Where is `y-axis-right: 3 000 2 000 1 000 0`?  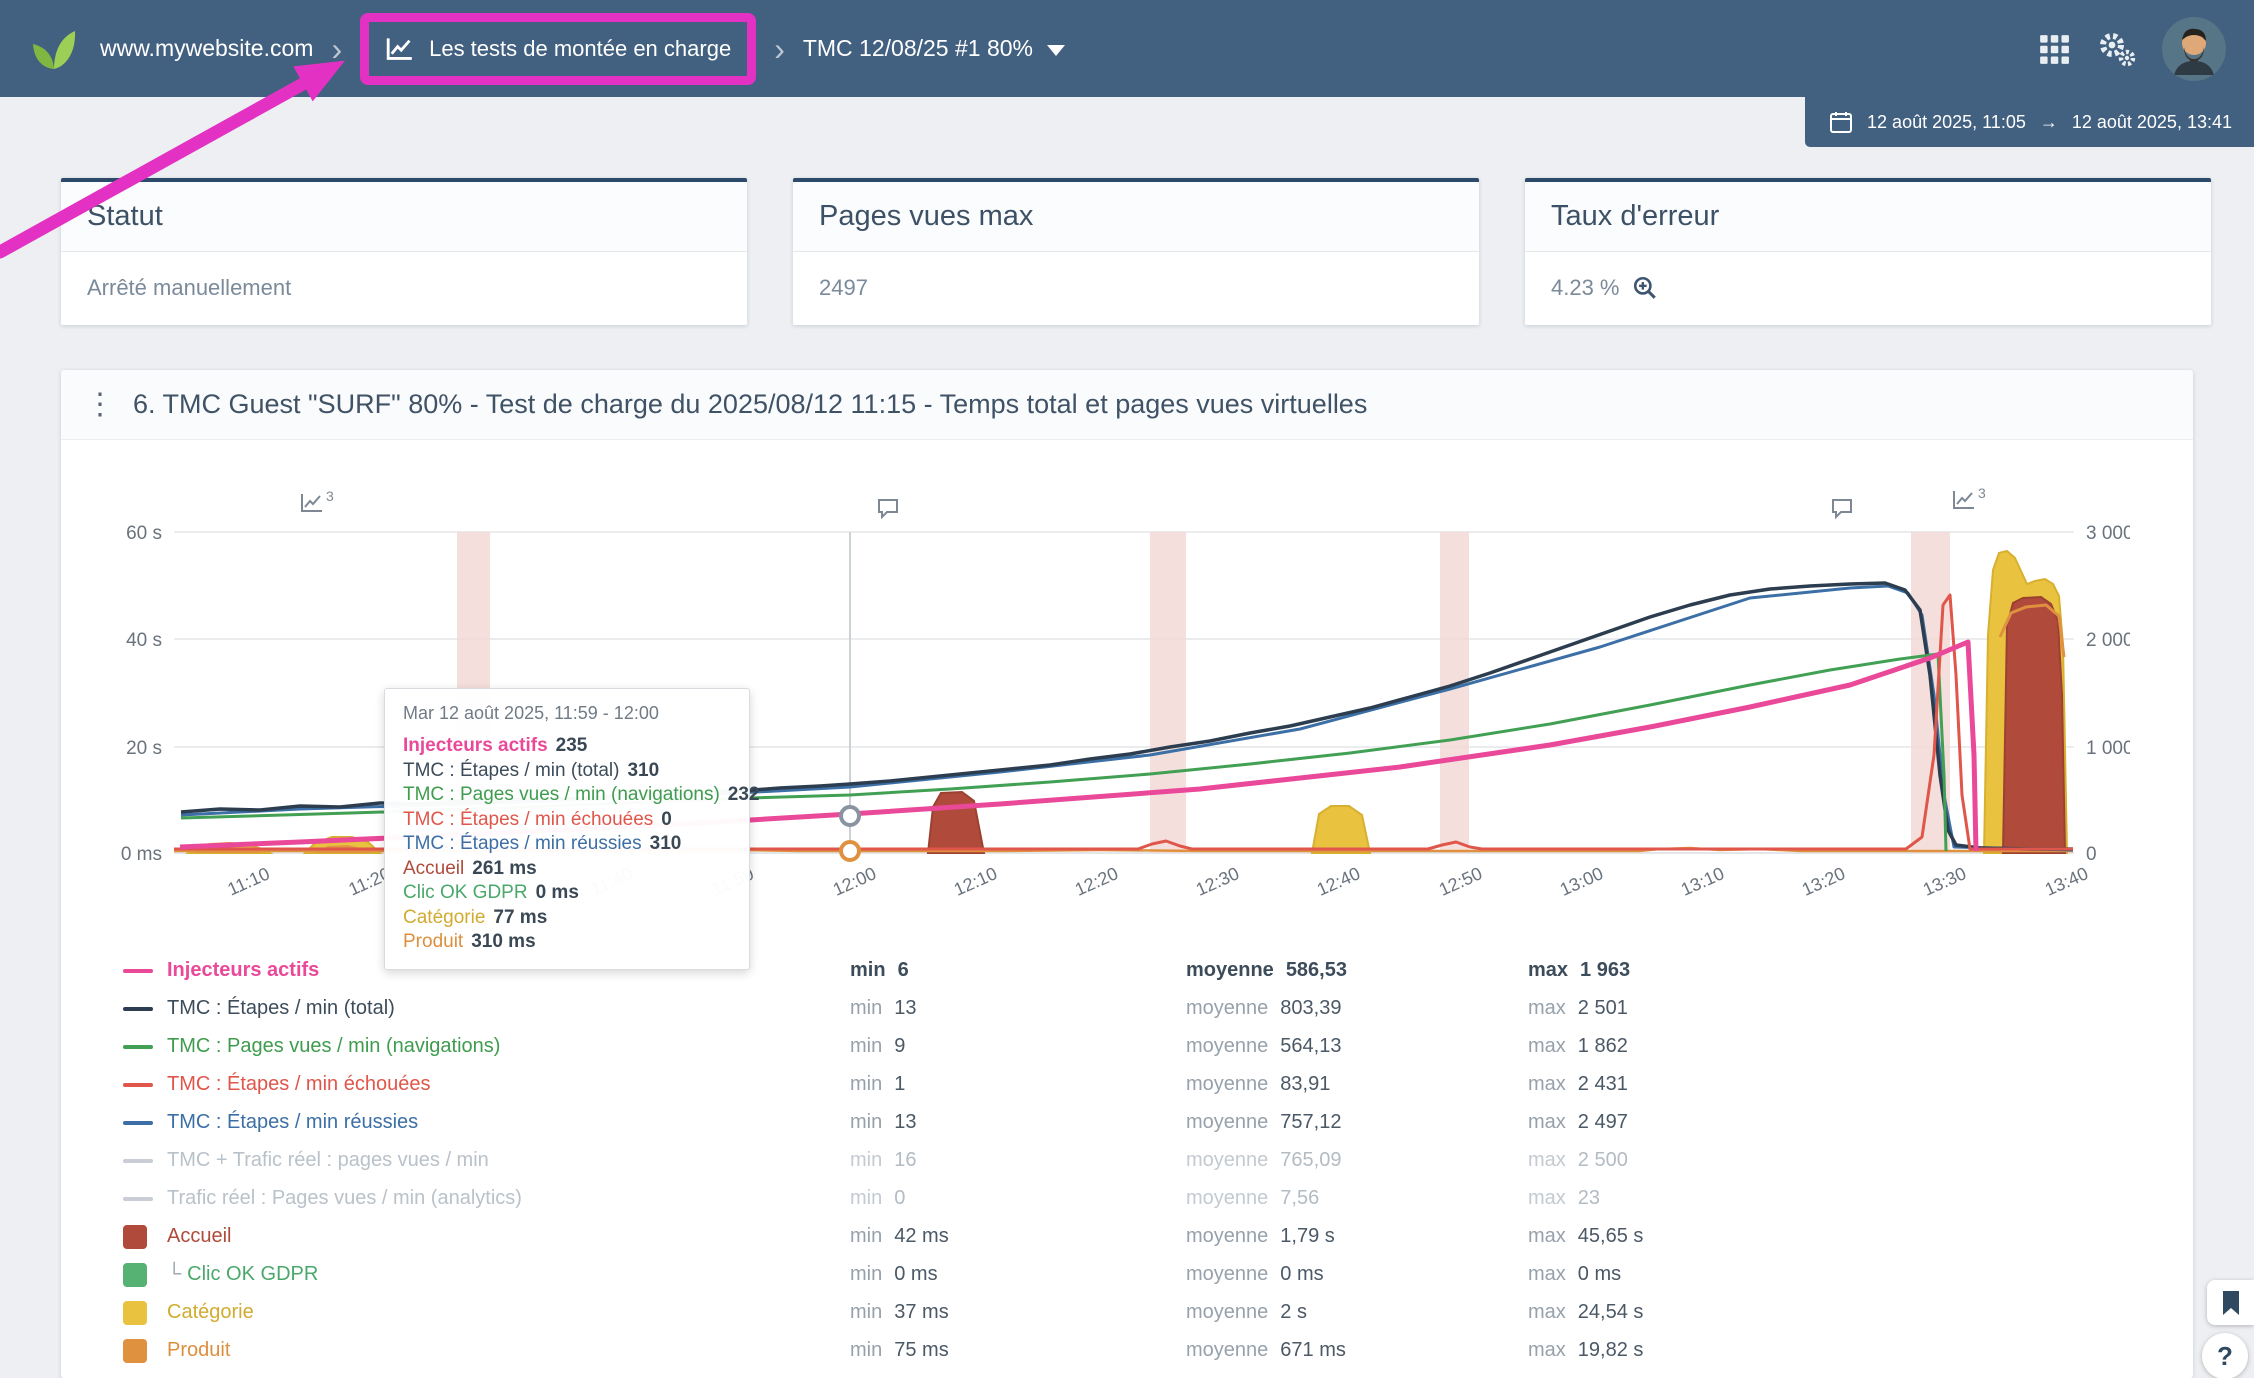
y-axis-right: 3 000 2 000 1 000 0 is located at coordinates (2108, 694).